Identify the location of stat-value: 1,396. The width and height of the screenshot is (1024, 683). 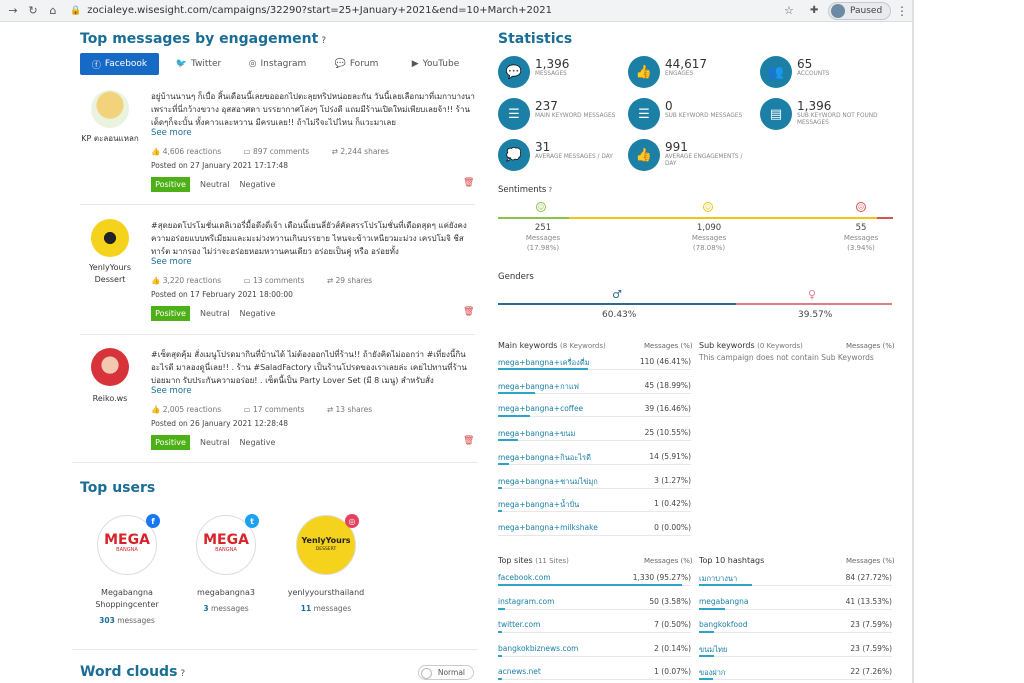
(552, 64).